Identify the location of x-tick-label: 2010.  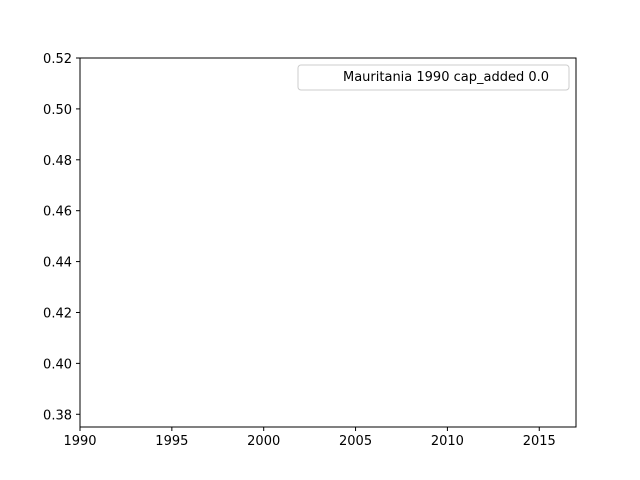
(447, 441).